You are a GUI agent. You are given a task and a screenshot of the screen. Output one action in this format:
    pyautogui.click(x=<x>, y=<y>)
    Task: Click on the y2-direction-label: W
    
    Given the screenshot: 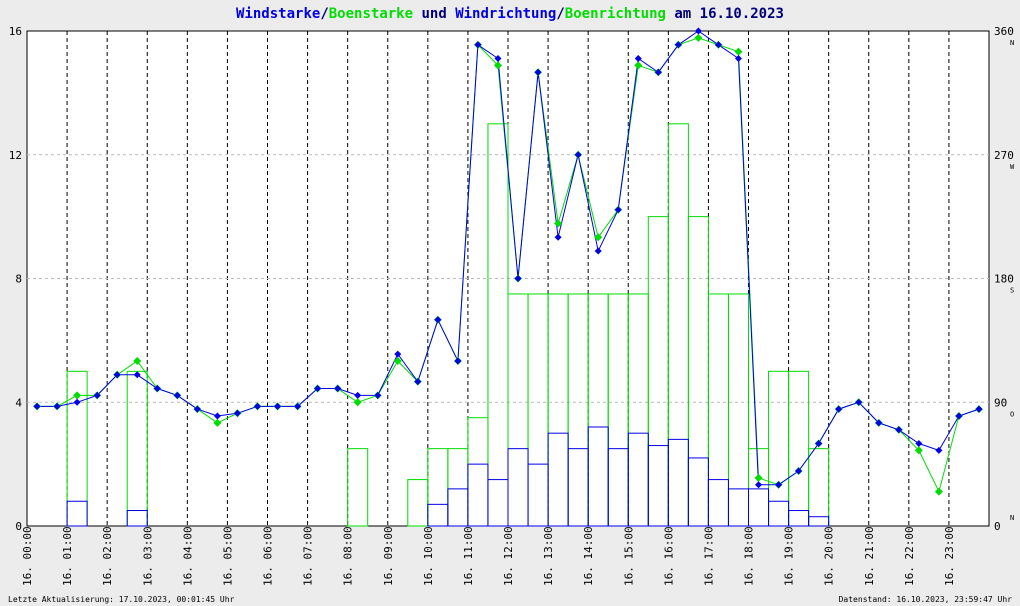 What is the action you would take?
    pyautogui.click(x=1012, y=167)
    